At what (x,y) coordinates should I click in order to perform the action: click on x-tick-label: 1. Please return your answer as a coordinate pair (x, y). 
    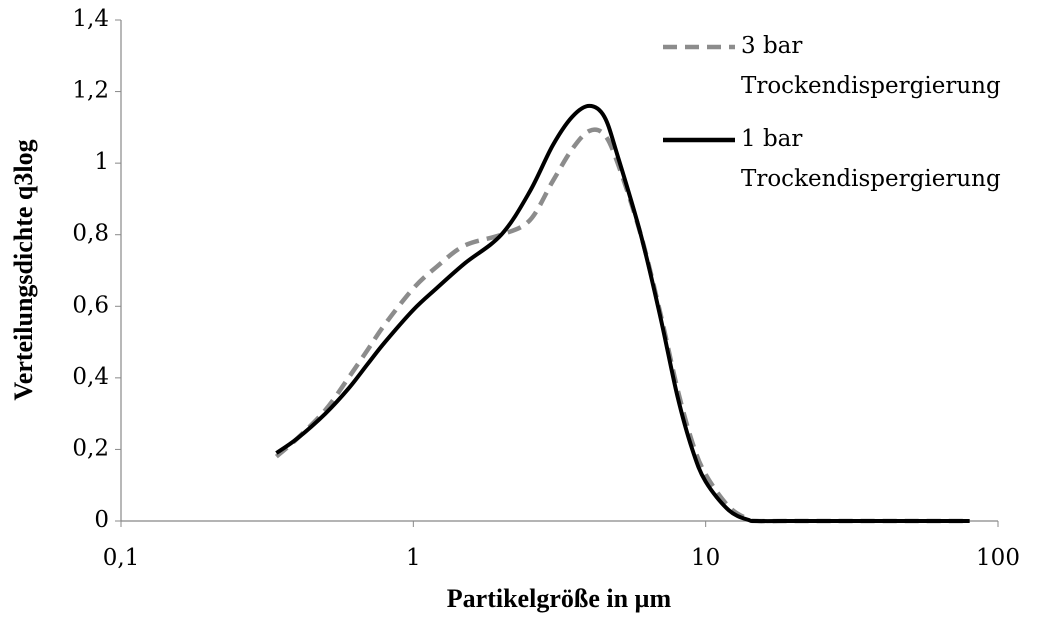
    Looking at the image, I should click on (413, 558).